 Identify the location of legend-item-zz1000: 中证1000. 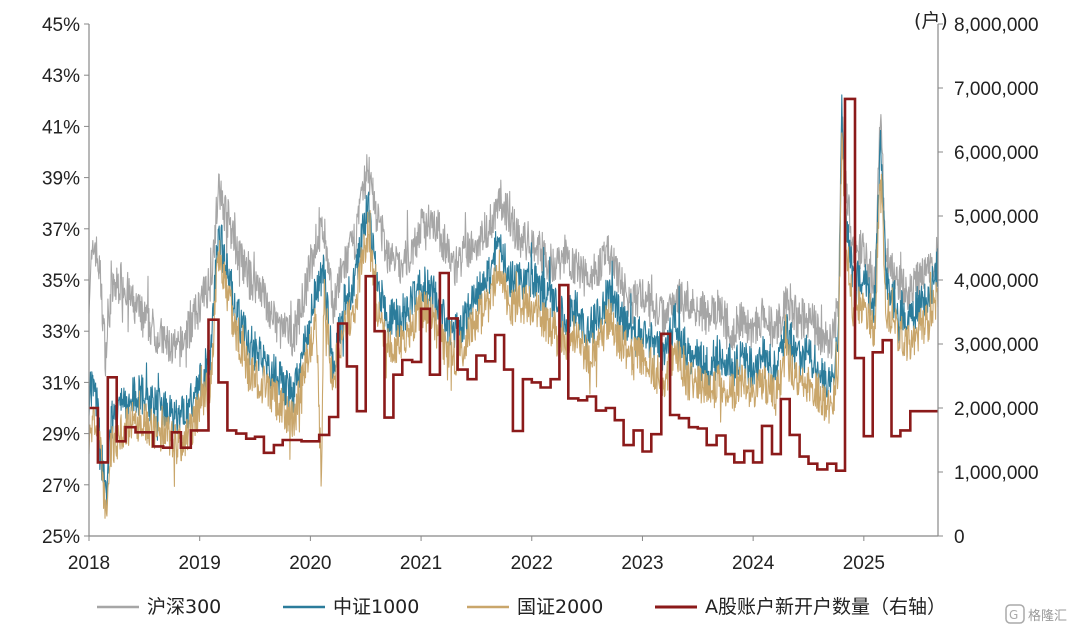
(351, 607).